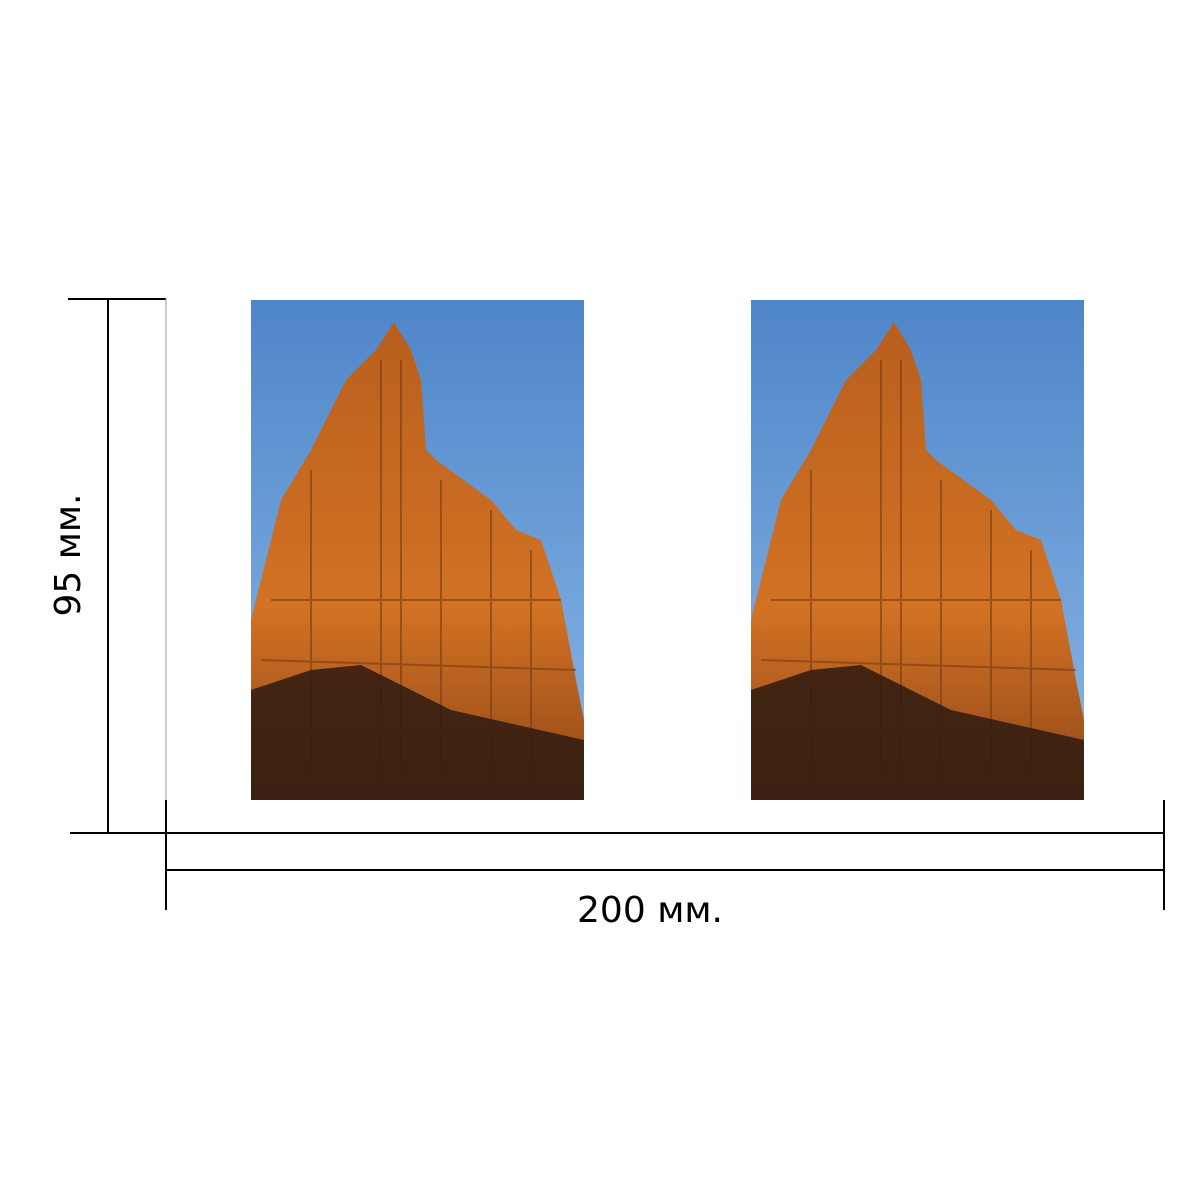  What do you see at coordinates (107, 566) in the screenshot?
I see `height-dimension: 95 мм.` at bounding box center [107, 566].